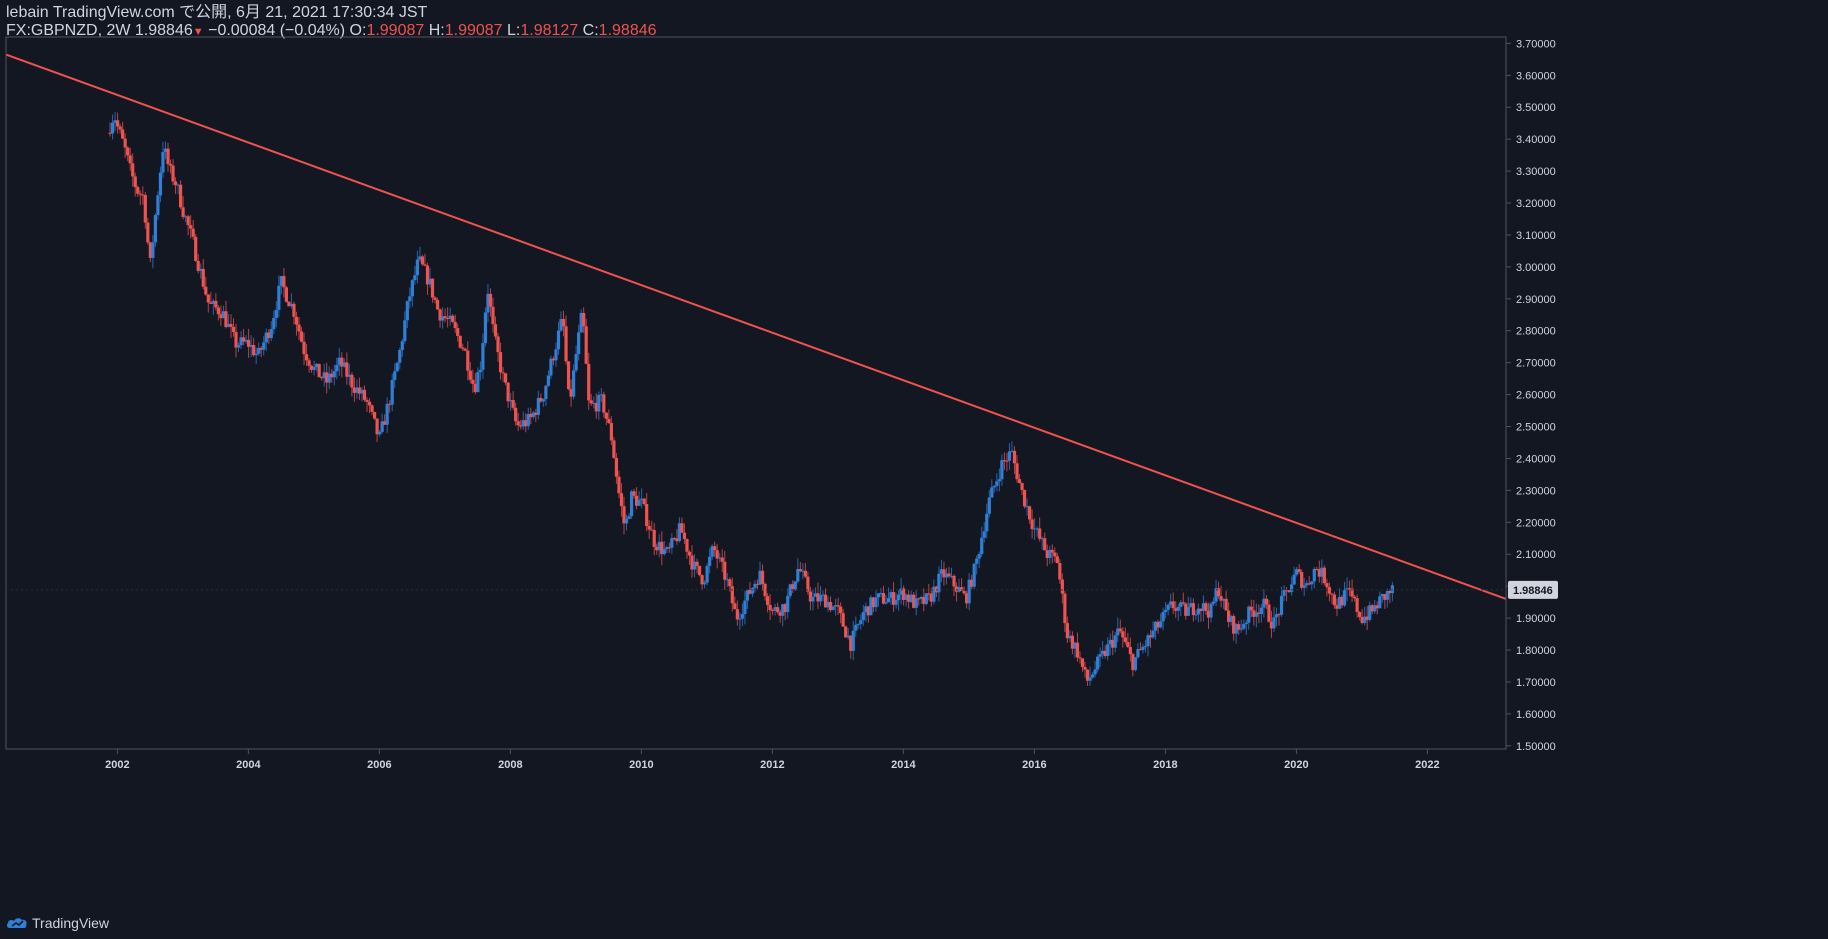  I want to click on y-tick-label: 1.50000, so click(1536, 747).